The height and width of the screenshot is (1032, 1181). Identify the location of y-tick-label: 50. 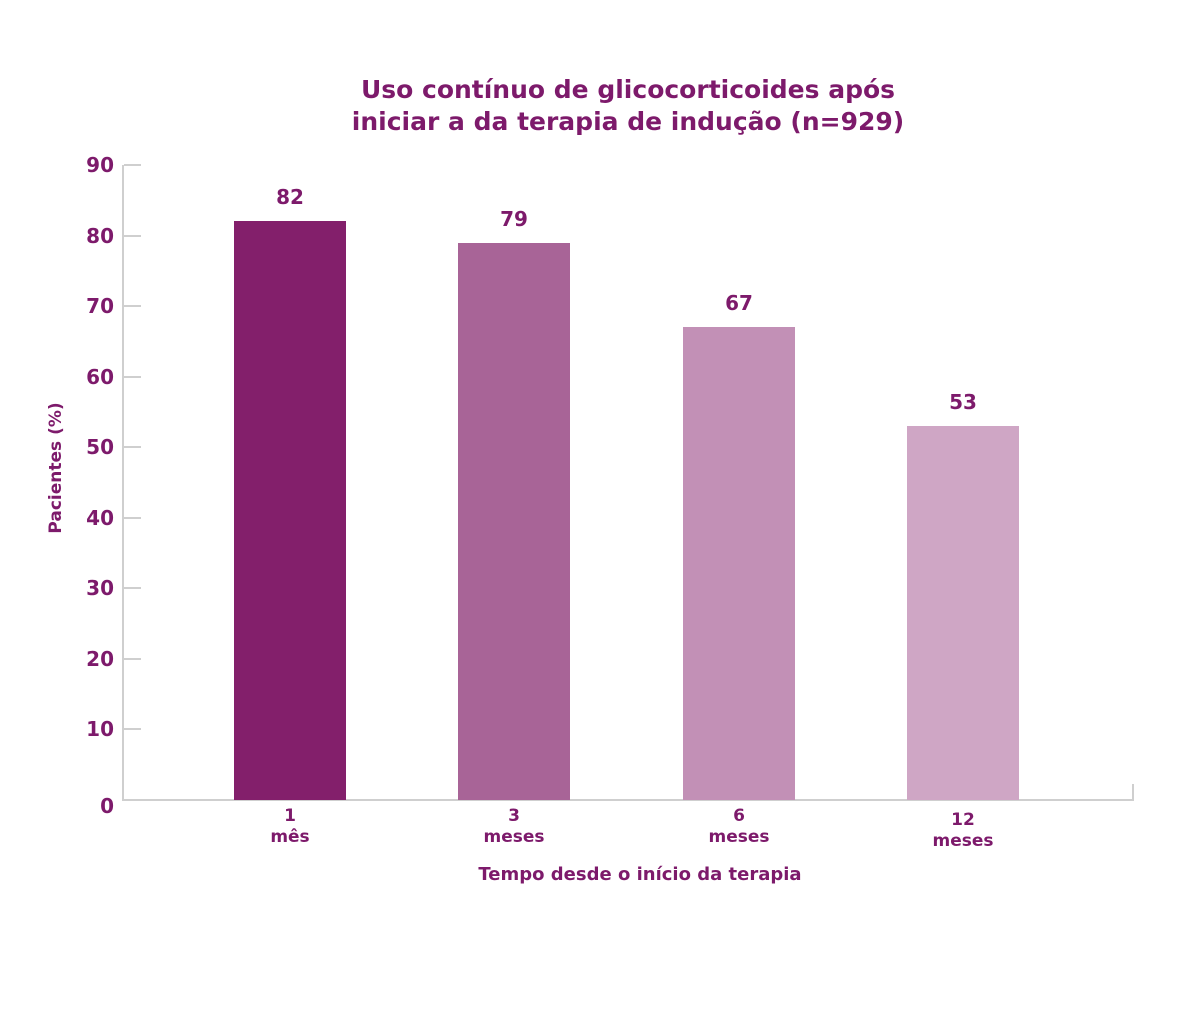
(100, 447).